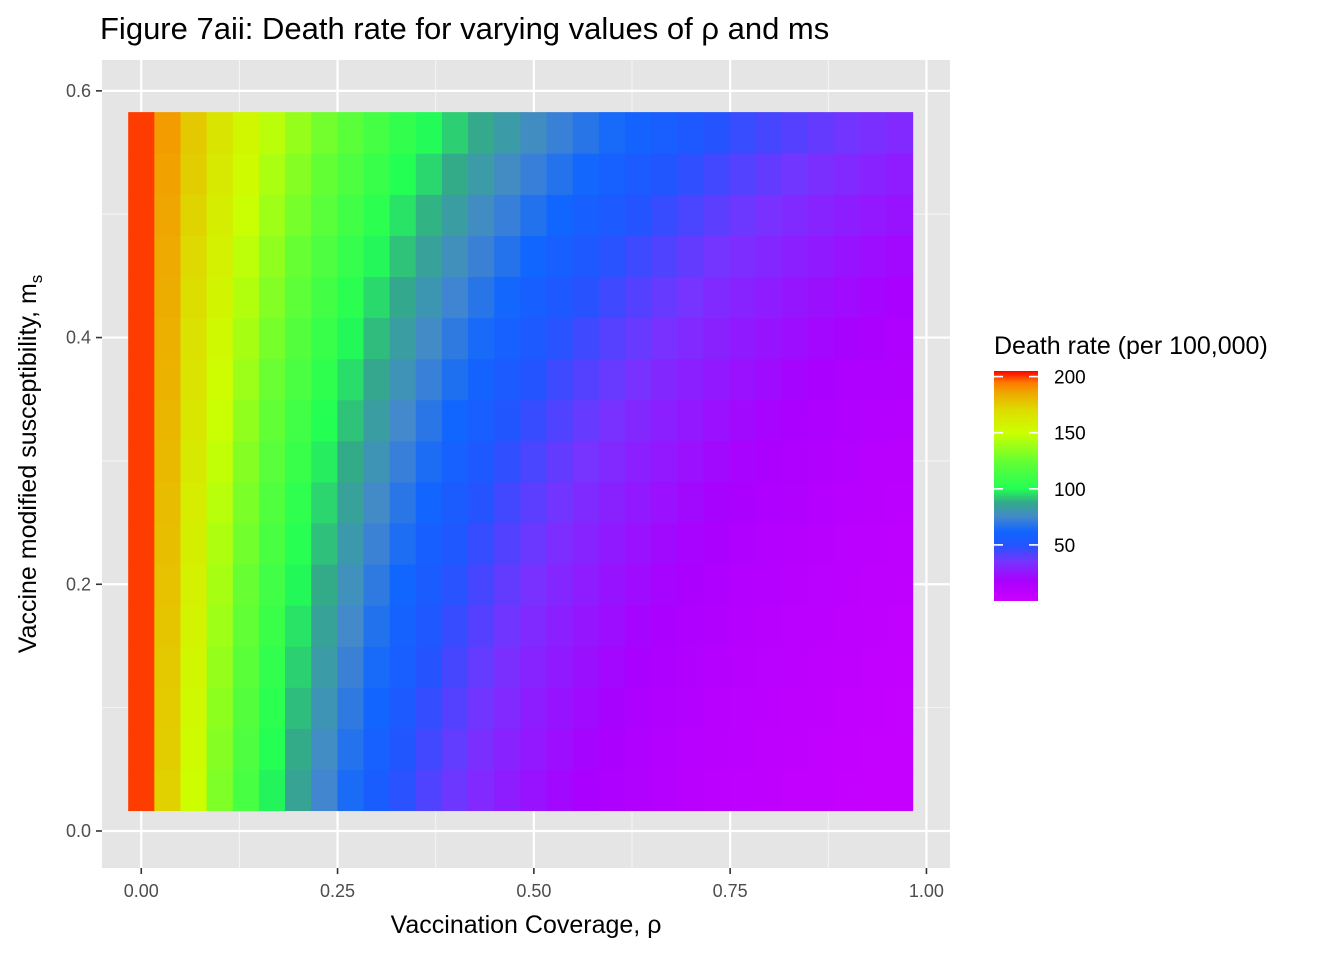 The height and width of the screenshot is (960, 1344). Describe the element at coordinates (730, 891) in the screenshot. I see `x-tick-label: 0.75` at that location.